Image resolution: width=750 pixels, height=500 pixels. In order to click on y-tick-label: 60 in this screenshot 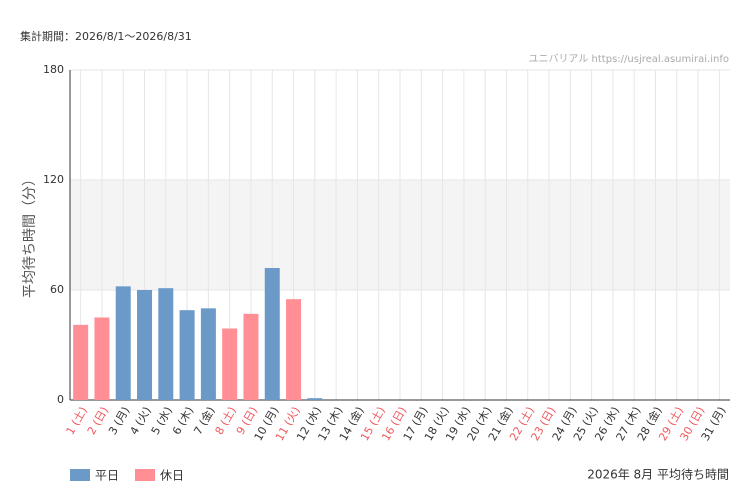, I will do `click(57, 289)`.